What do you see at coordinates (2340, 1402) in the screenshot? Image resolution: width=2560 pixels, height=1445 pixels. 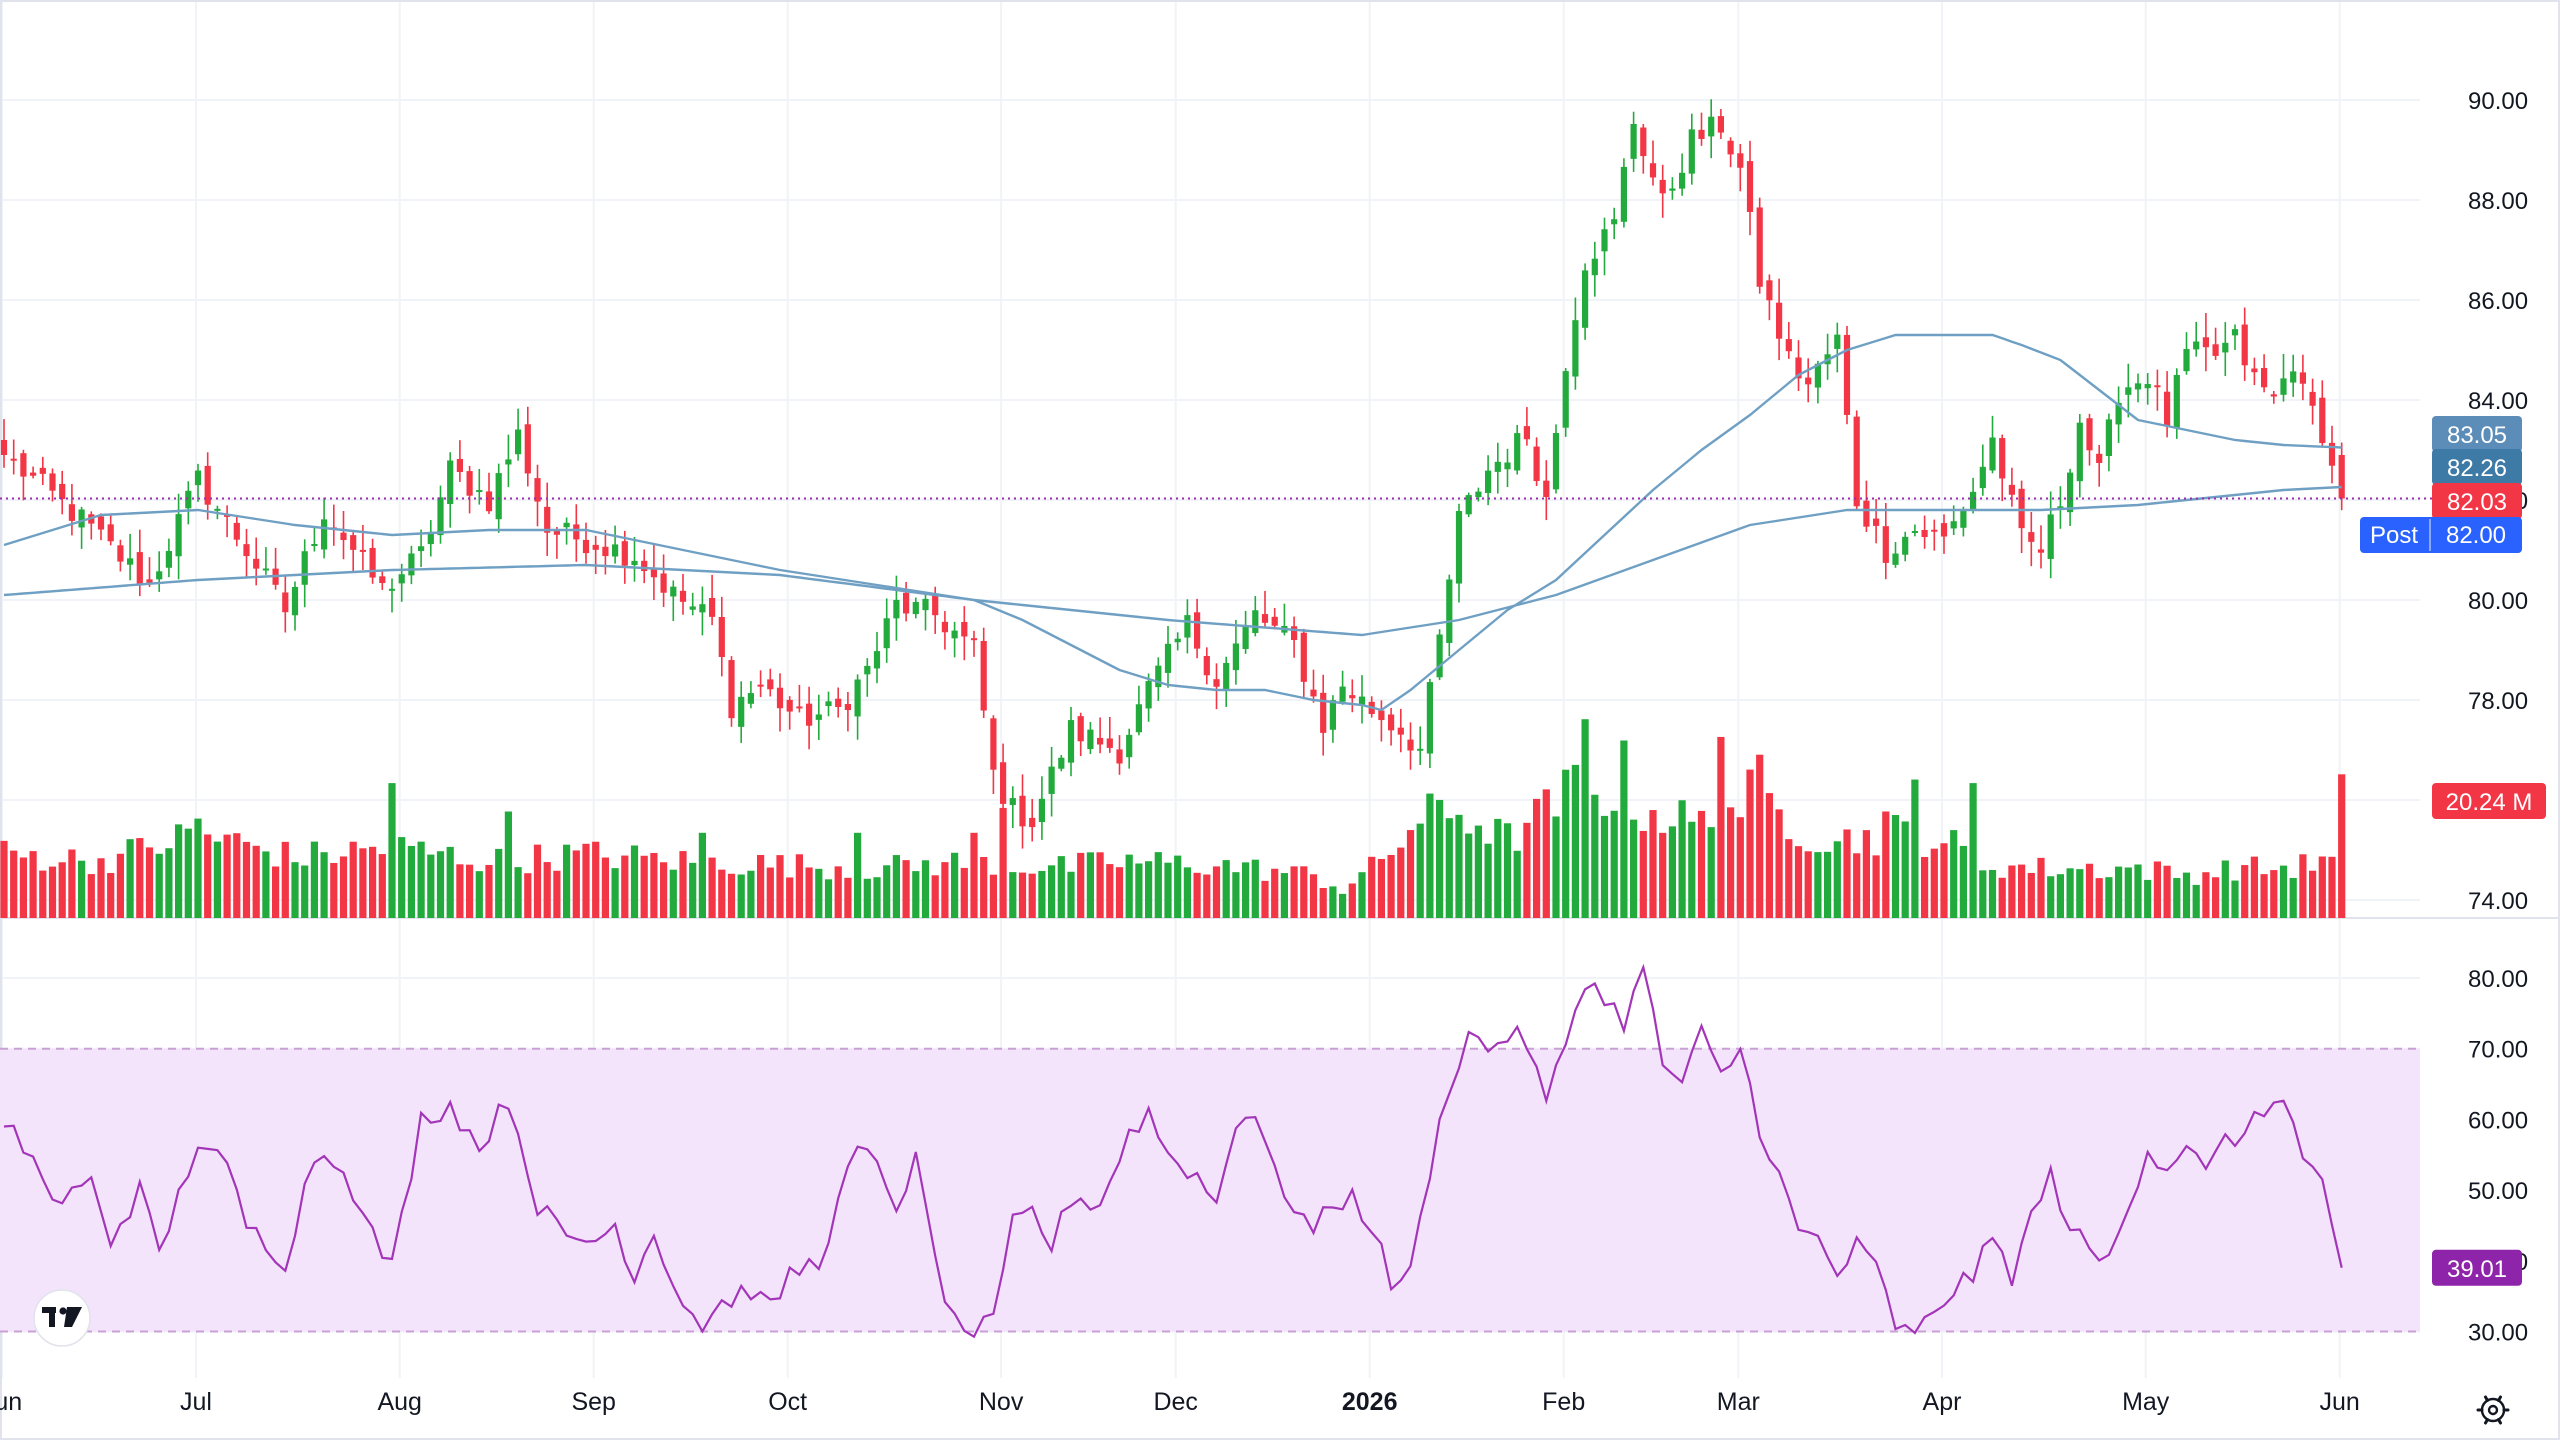 I see `time-tick-label: Jun` at bounding box center [2340, 1402].